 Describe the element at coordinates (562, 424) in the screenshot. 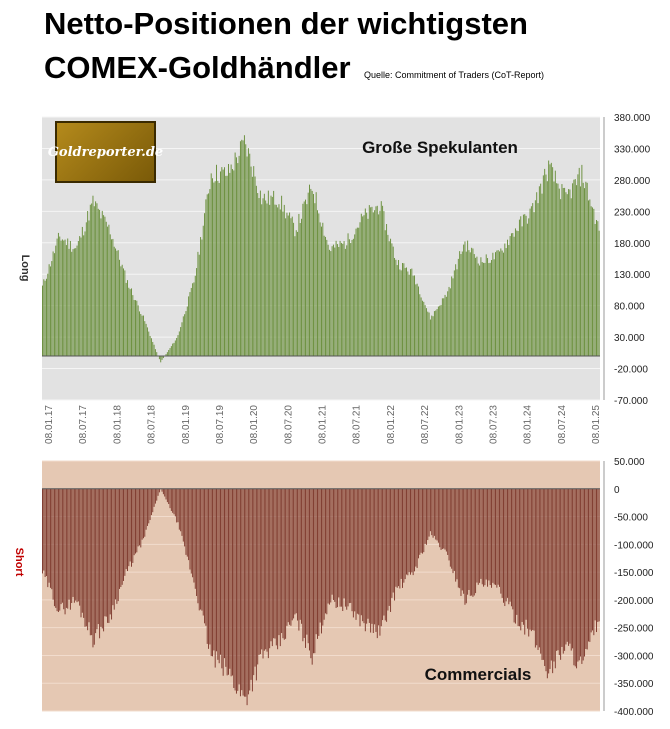

I see `x-tick-label: 08.07.24` at that location.